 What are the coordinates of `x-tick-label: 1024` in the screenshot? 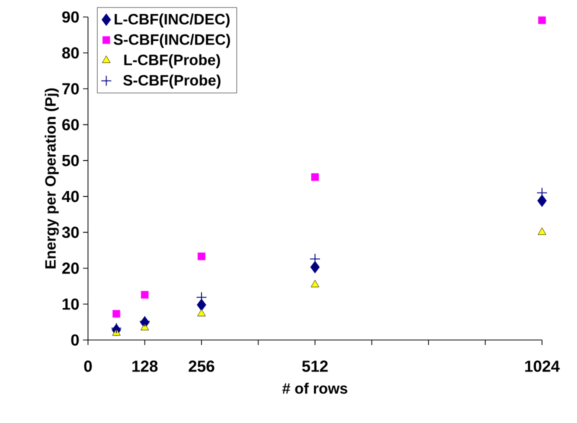 It's located at (542, 366).